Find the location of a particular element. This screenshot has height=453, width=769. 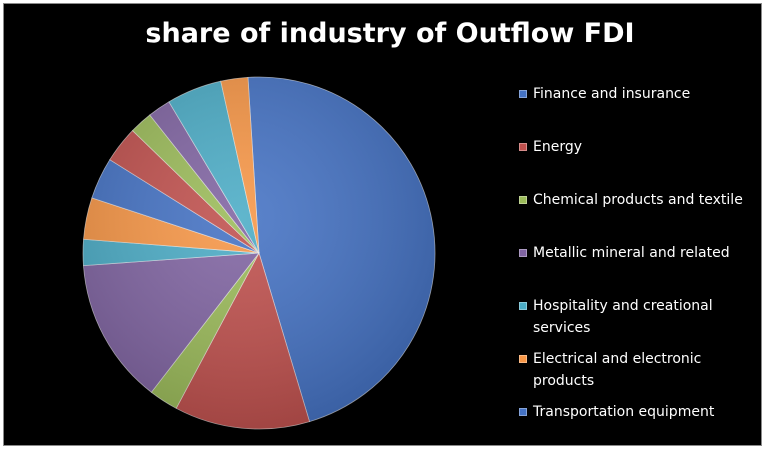

chart-title: share of industry of Outflow FDI is located at coordinates (390, 33).